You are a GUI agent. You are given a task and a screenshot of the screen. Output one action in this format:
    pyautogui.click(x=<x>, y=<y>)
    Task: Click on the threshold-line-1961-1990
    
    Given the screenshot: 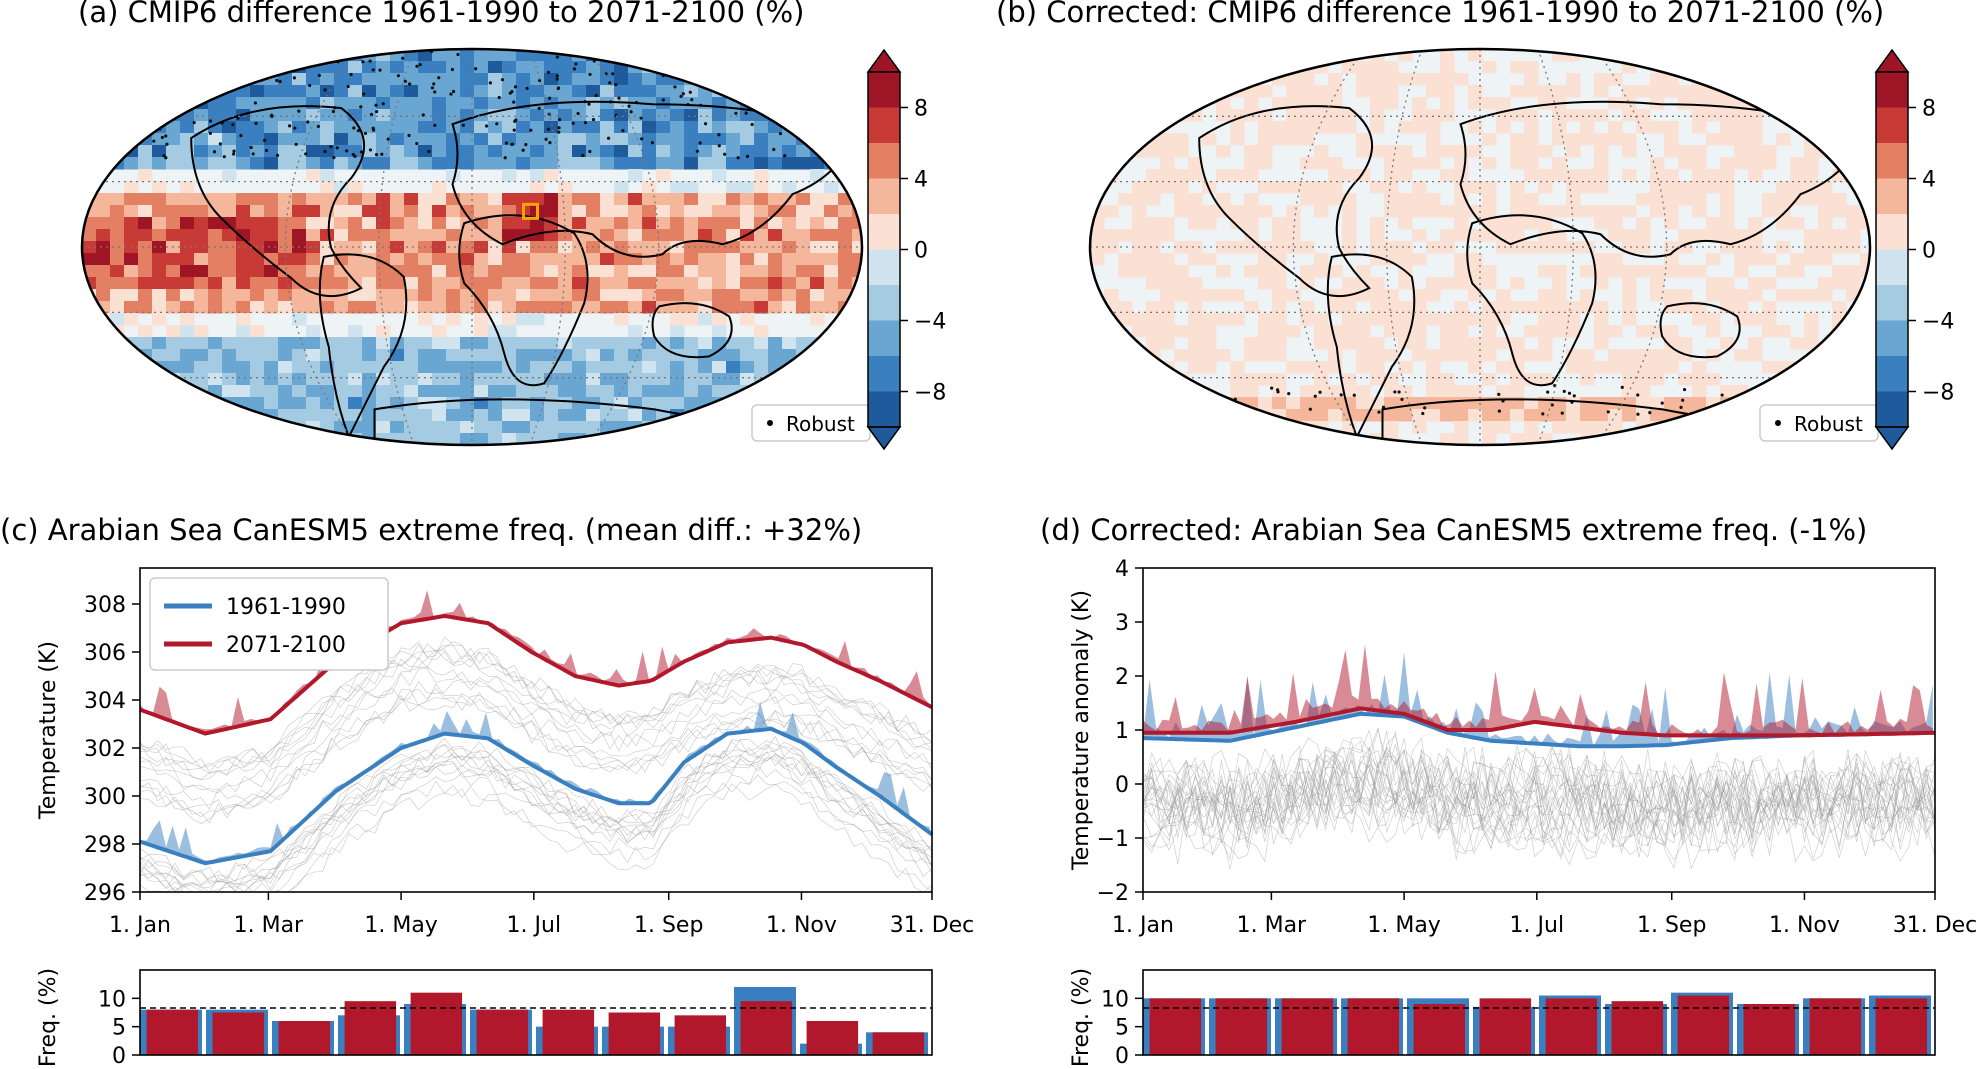 What is the action you would take?
    pyautogui.click(x=536, y=796)
    